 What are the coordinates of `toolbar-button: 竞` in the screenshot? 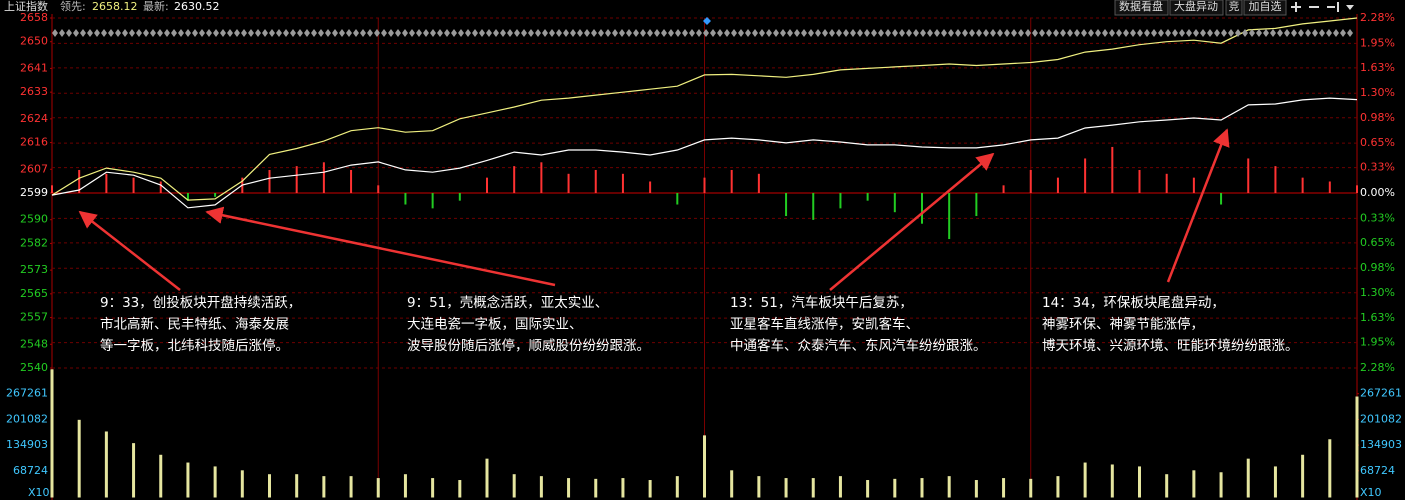 It's located at (1234, 6).